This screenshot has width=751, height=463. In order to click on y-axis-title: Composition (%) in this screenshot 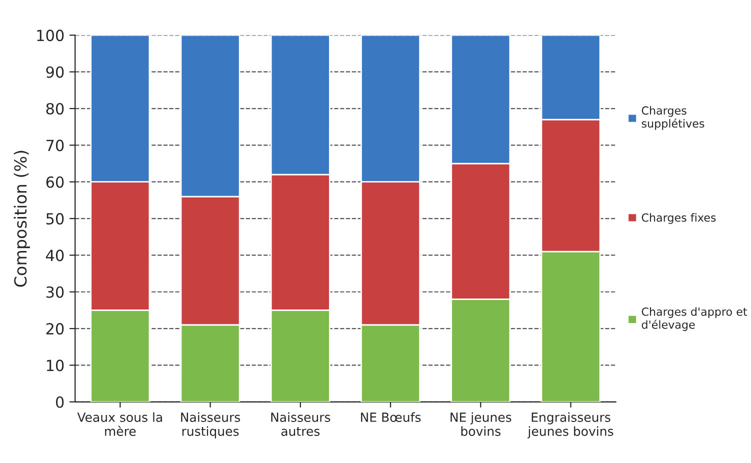, I will do `click(22, 218)`.